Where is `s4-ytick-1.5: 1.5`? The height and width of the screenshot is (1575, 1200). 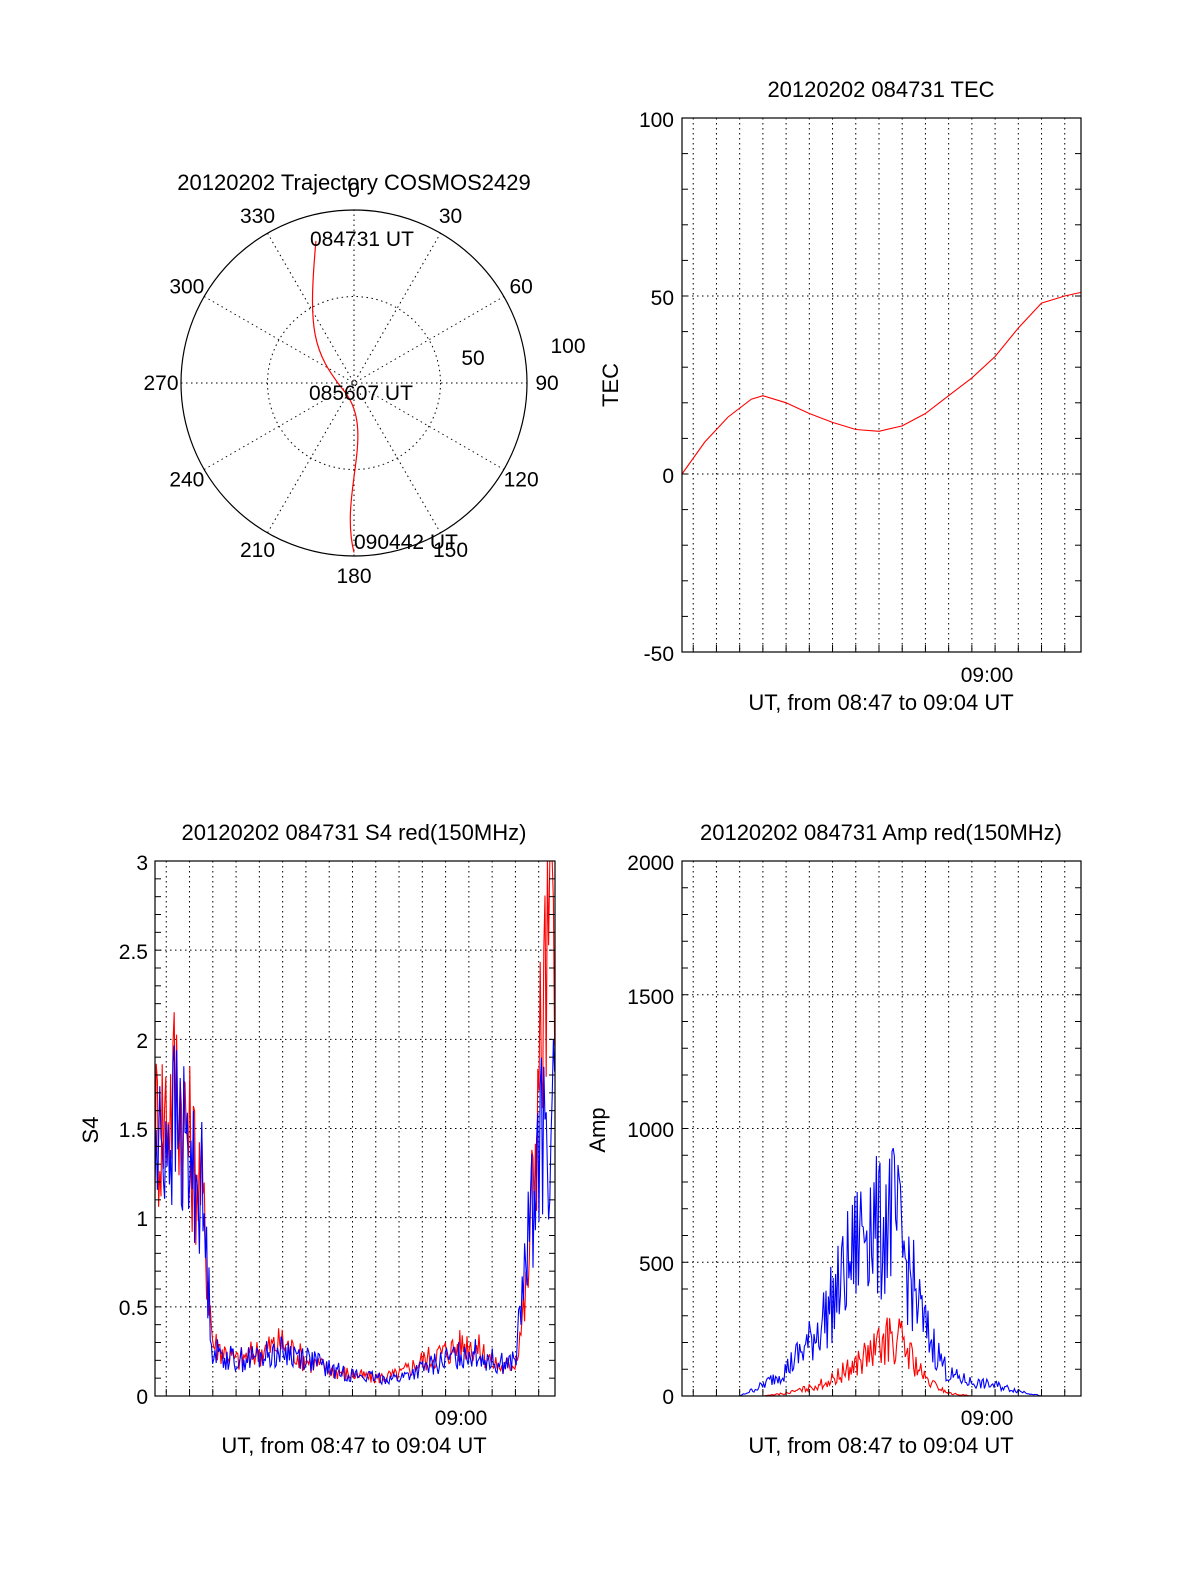
s4-ytick-1.5: 1.5 is located at coordinates (133, 1130).